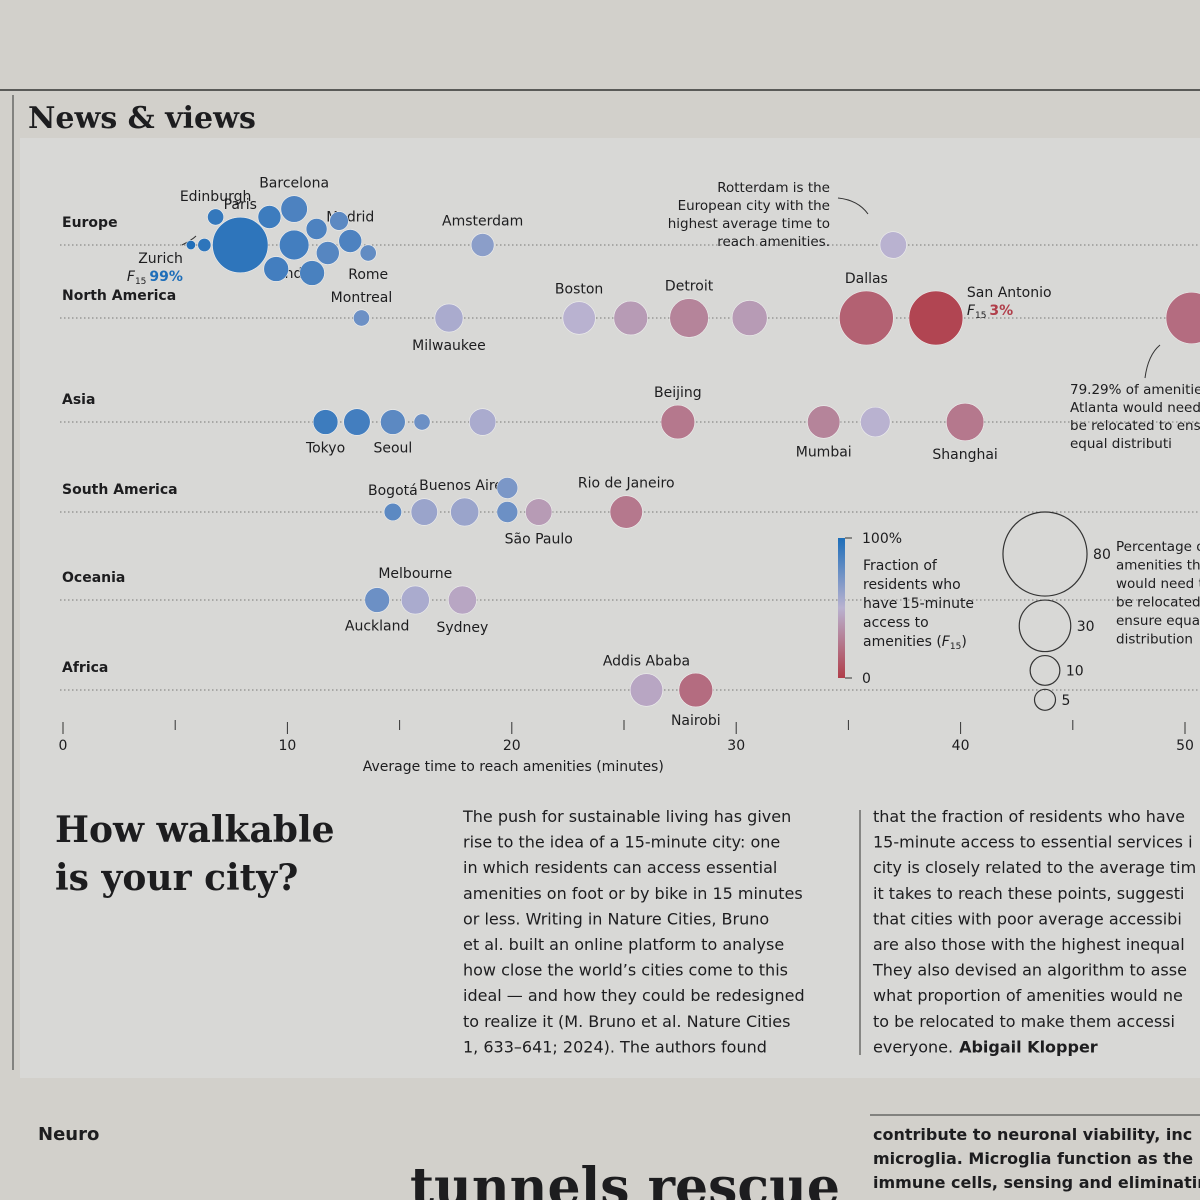 The image size is (1200, 1200). What do you see at coordinates (754, 206) in the screenshot?
I see `rotterdam-note: European city with the` at bounding box center [754, 206].